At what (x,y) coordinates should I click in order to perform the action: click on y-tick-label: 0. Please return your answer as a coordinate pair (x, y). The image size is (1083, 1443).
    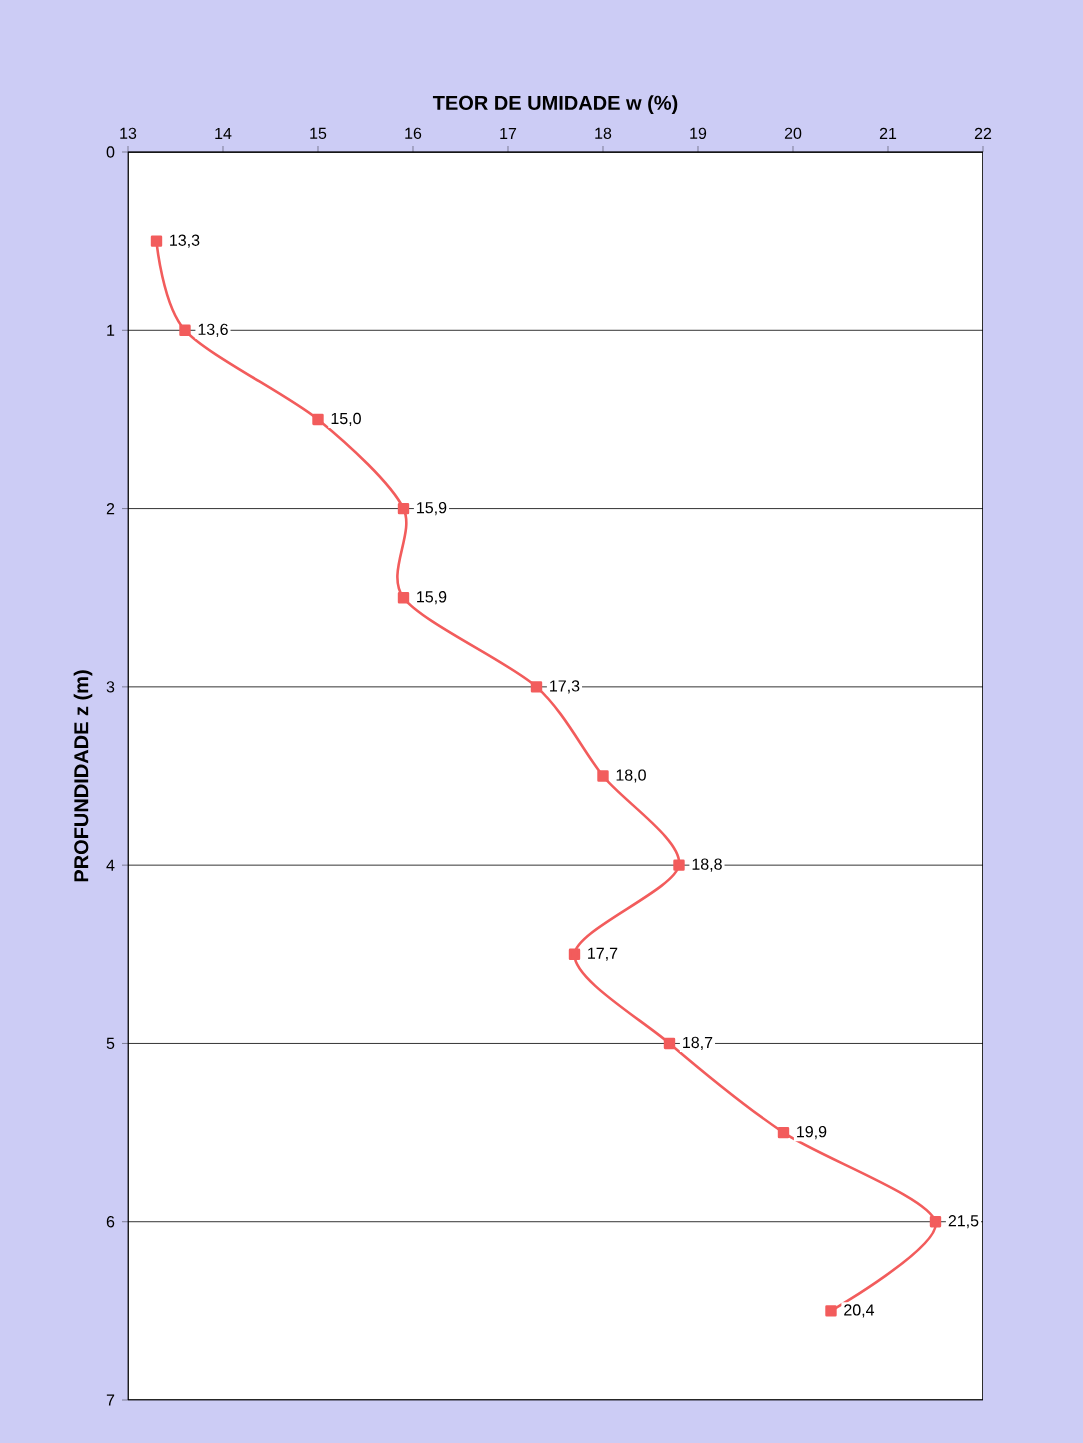
    Looking at the image, I should click on (110, 152).